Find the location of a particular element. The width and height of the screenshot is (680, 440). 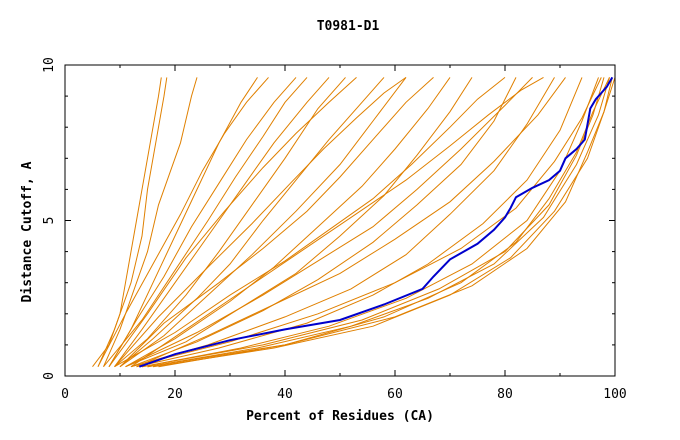

x-tick-label-60: 60 is located at coordinates (395, 394).